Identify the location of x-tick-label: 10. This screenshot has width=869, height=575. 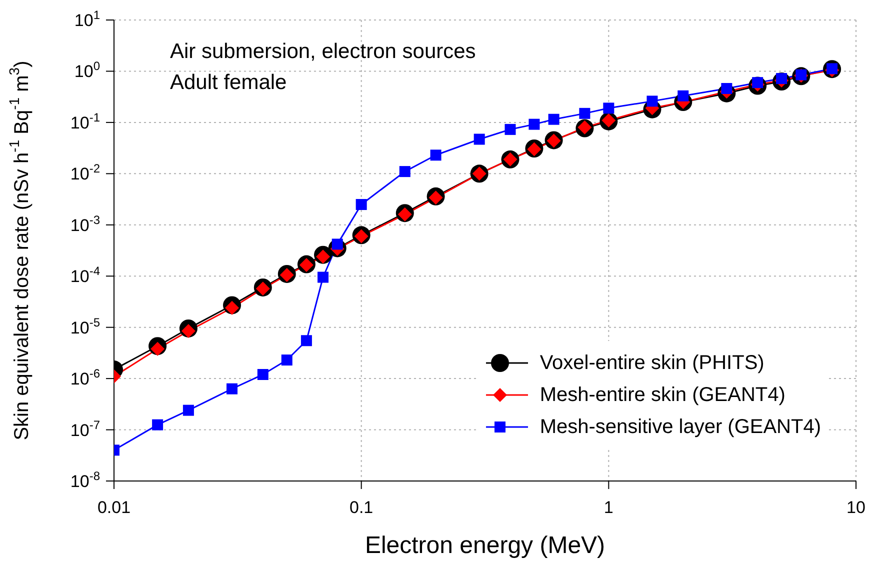
(856, 507).